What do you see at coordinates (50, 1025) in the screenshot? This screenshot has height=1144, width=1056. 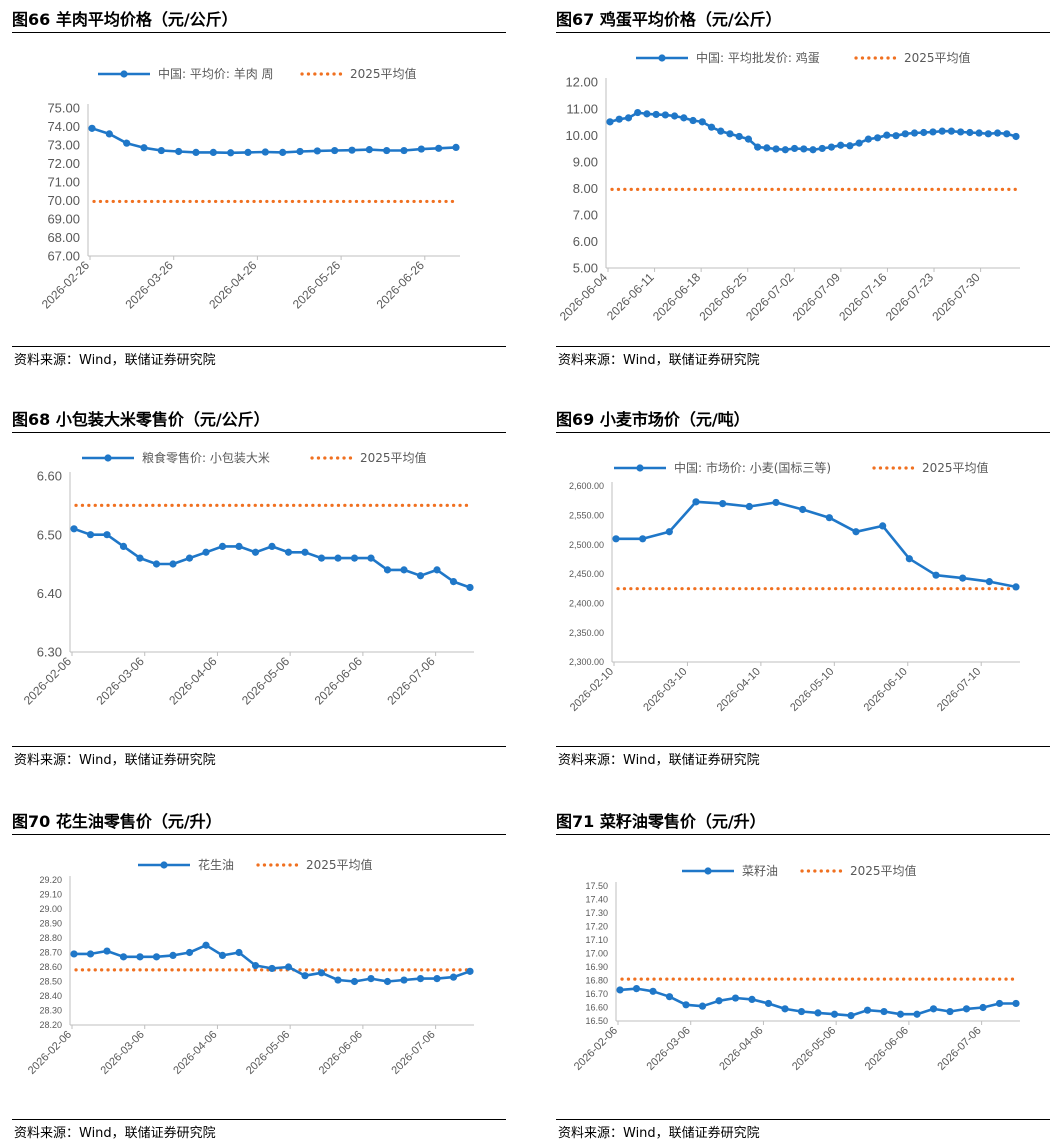 I see `y-tick-label: 28.20` at bounding box center [50, 1025].